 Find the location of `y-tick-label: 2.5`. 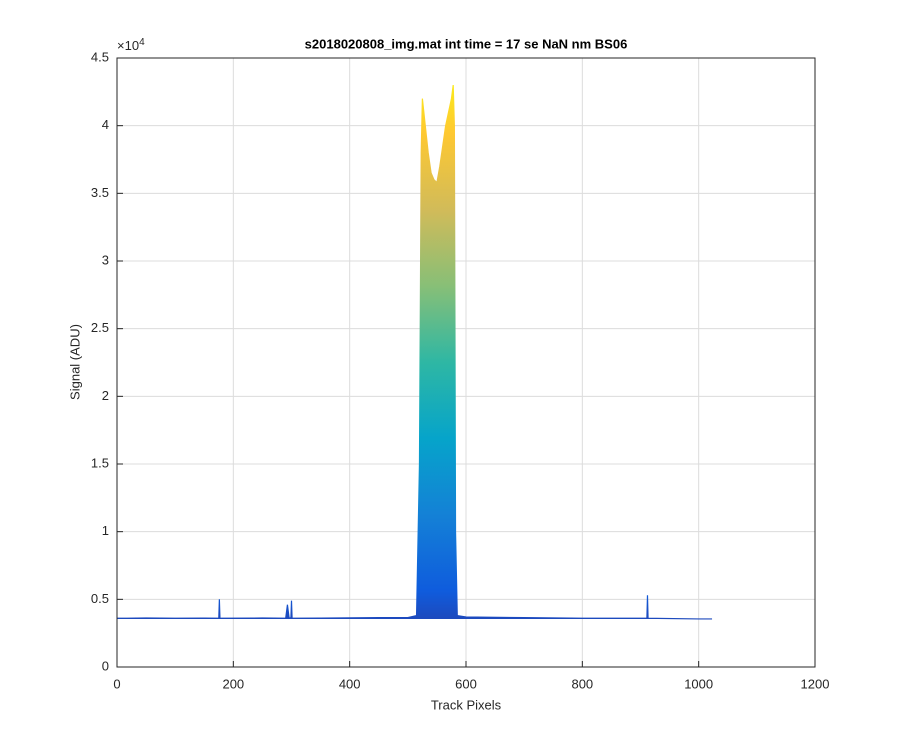

y-tick-label: 2.5 is located at coordinates (100, 327).